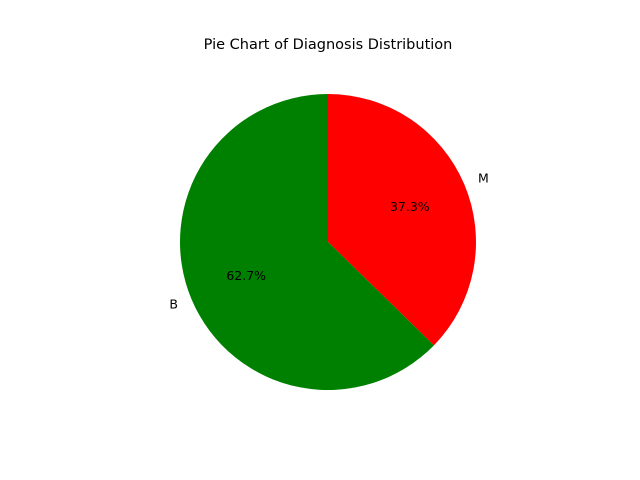 Image resolution: width=640 pixels, height=480 pixels. I want to click on slice-percent-b: 62.7%, so click(246, 275).